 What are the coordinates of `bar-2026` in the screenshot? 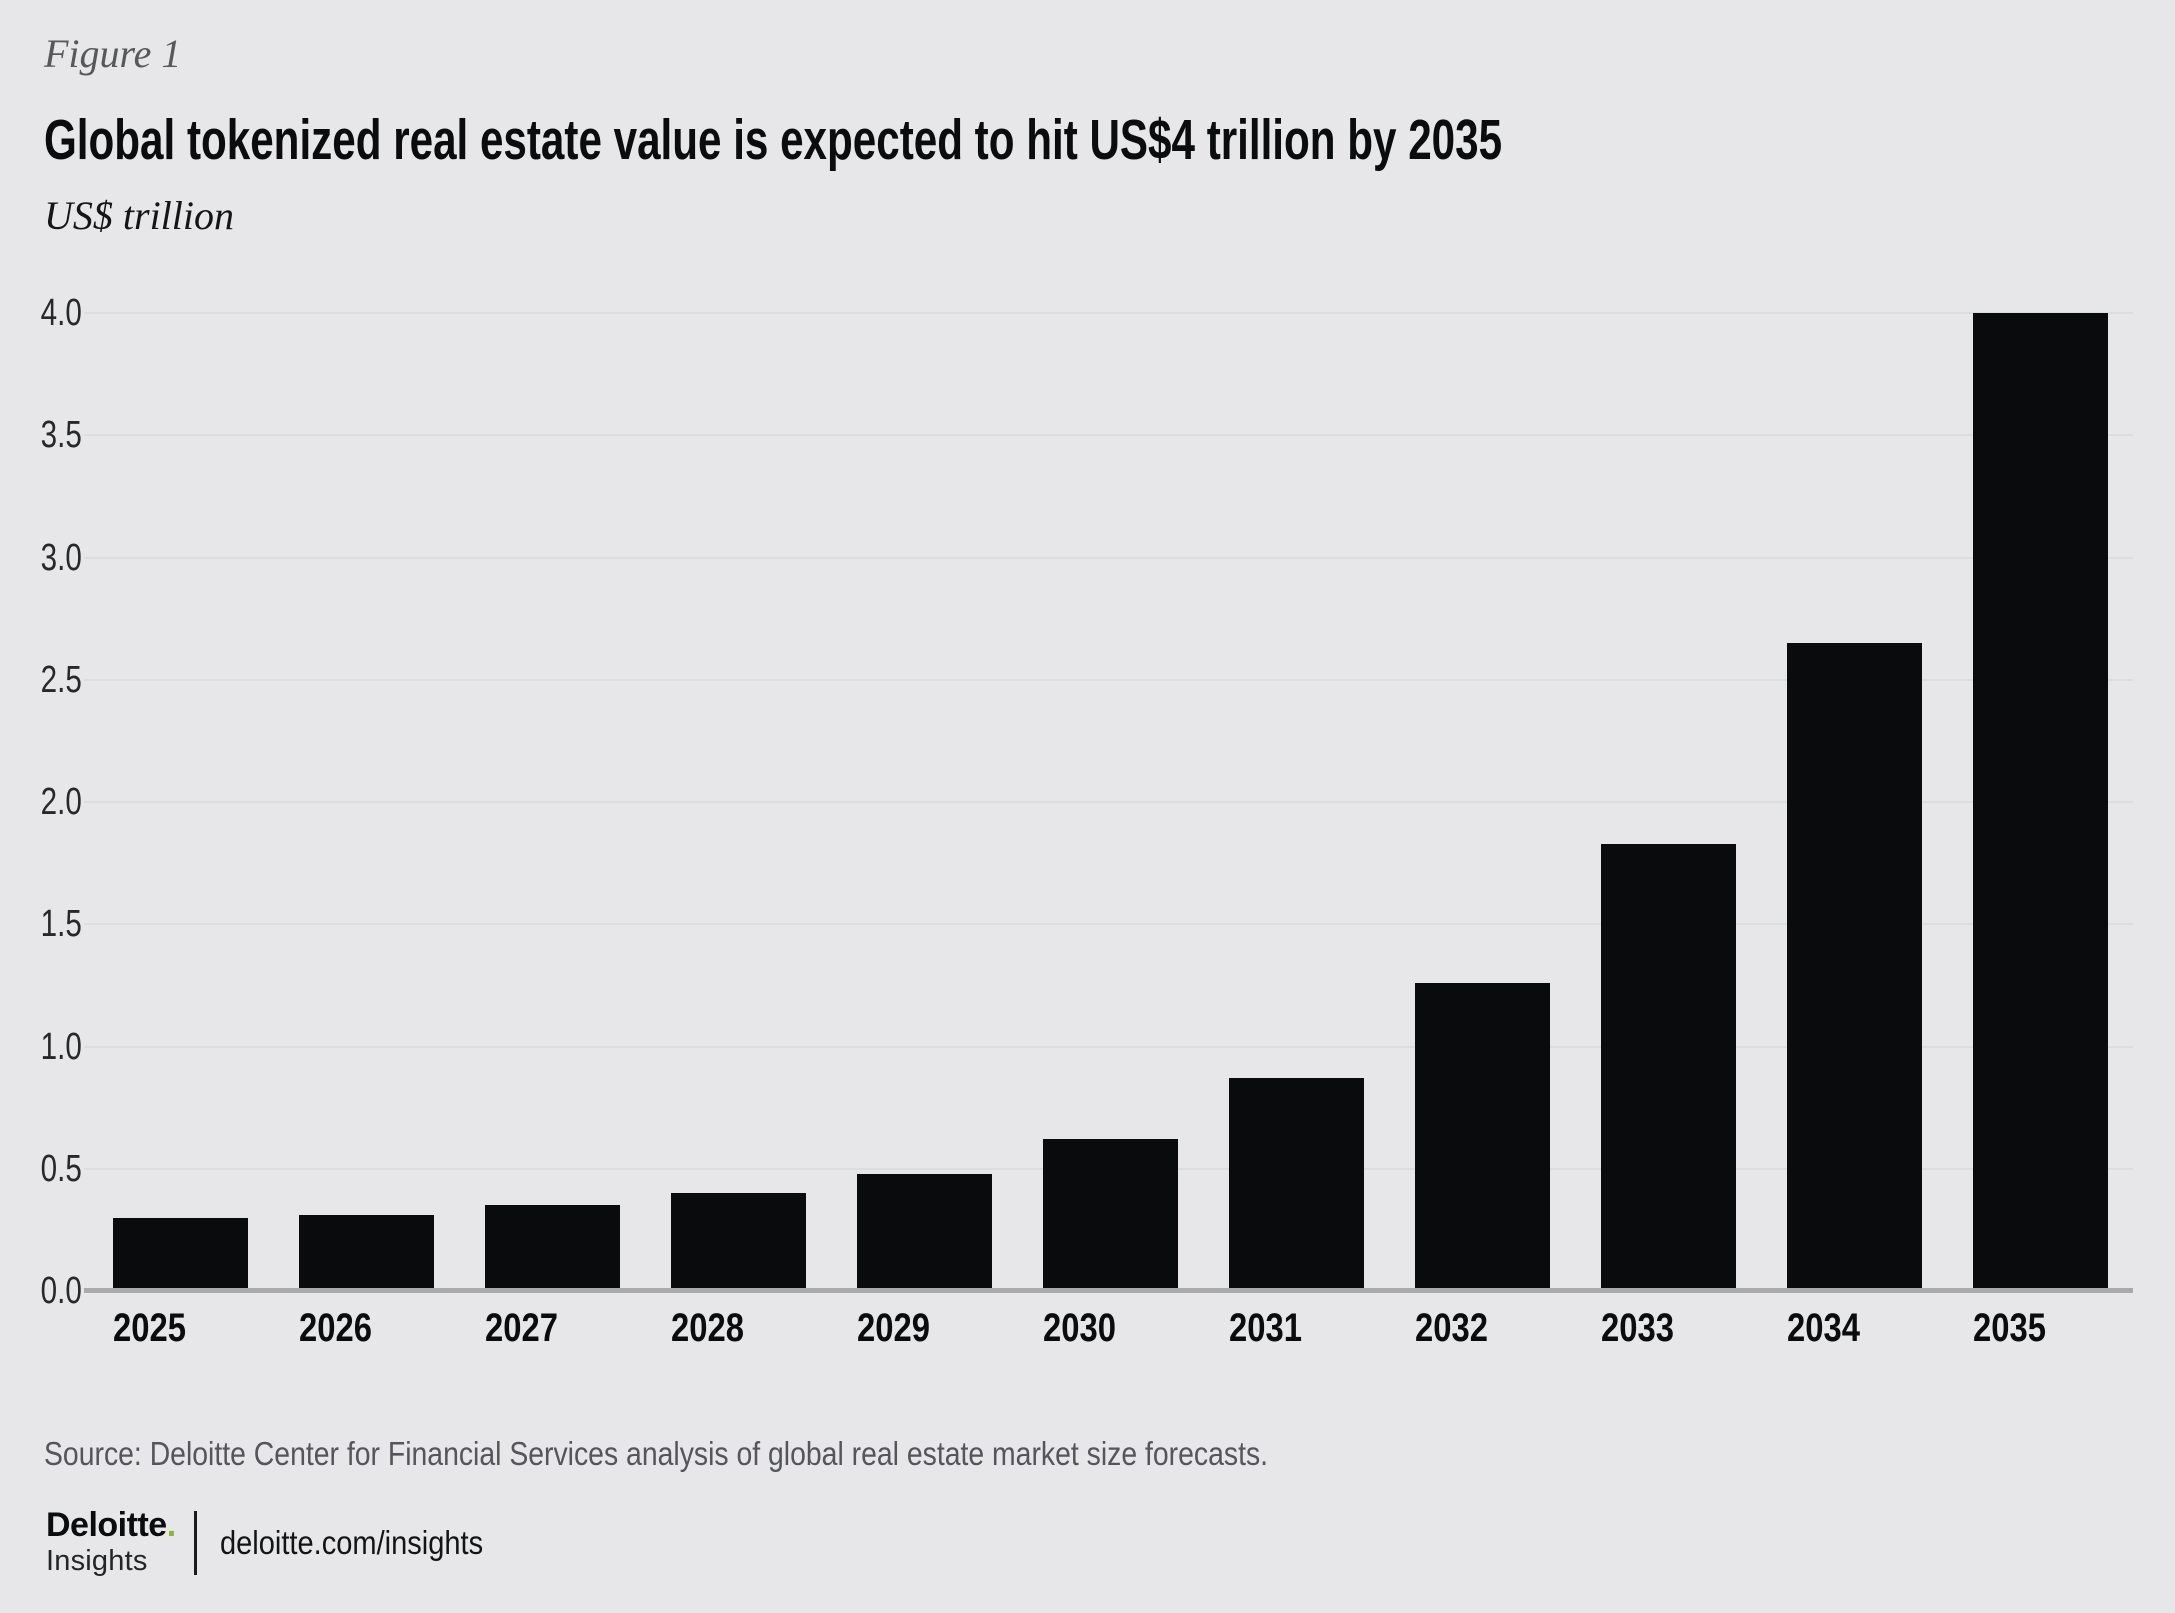 It's located at (366, 1253).